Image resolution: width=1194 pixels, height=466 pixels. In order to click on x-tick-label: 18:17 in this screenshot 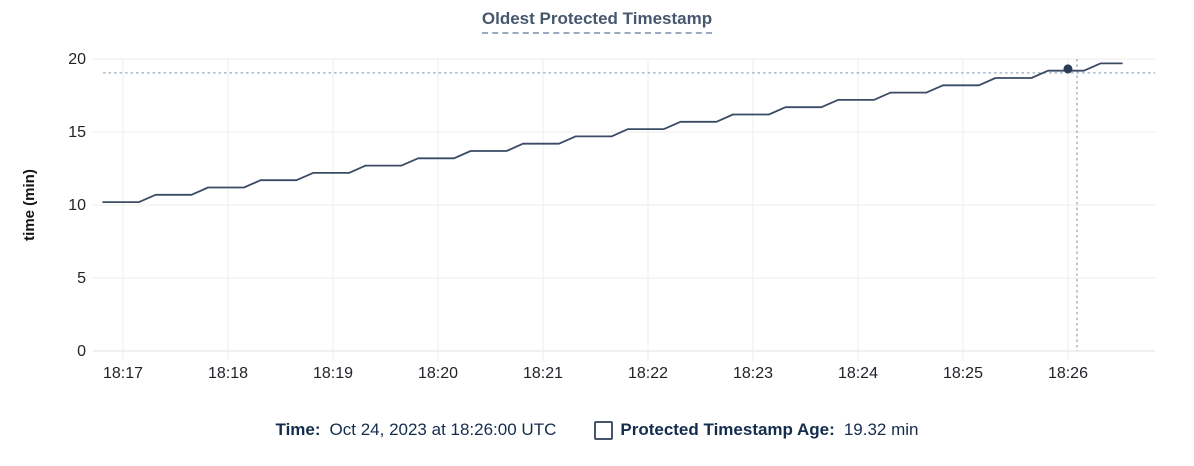, I will do `click(123, 373)`.